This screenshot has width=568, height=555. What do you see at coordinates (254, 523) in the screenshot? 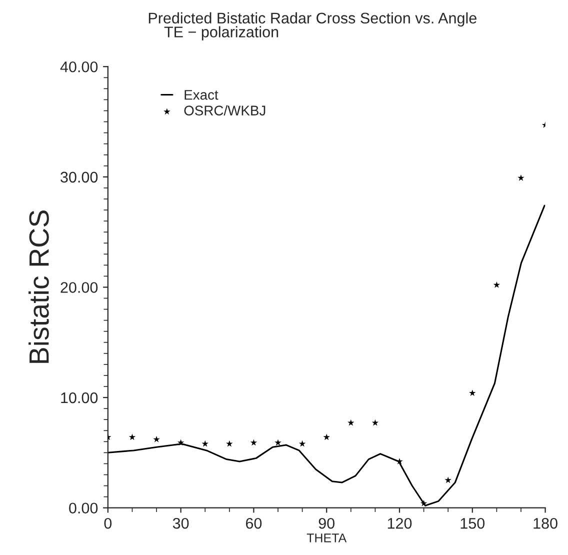
I see `x-tick-label: 60` at bounding box center [254, 523].